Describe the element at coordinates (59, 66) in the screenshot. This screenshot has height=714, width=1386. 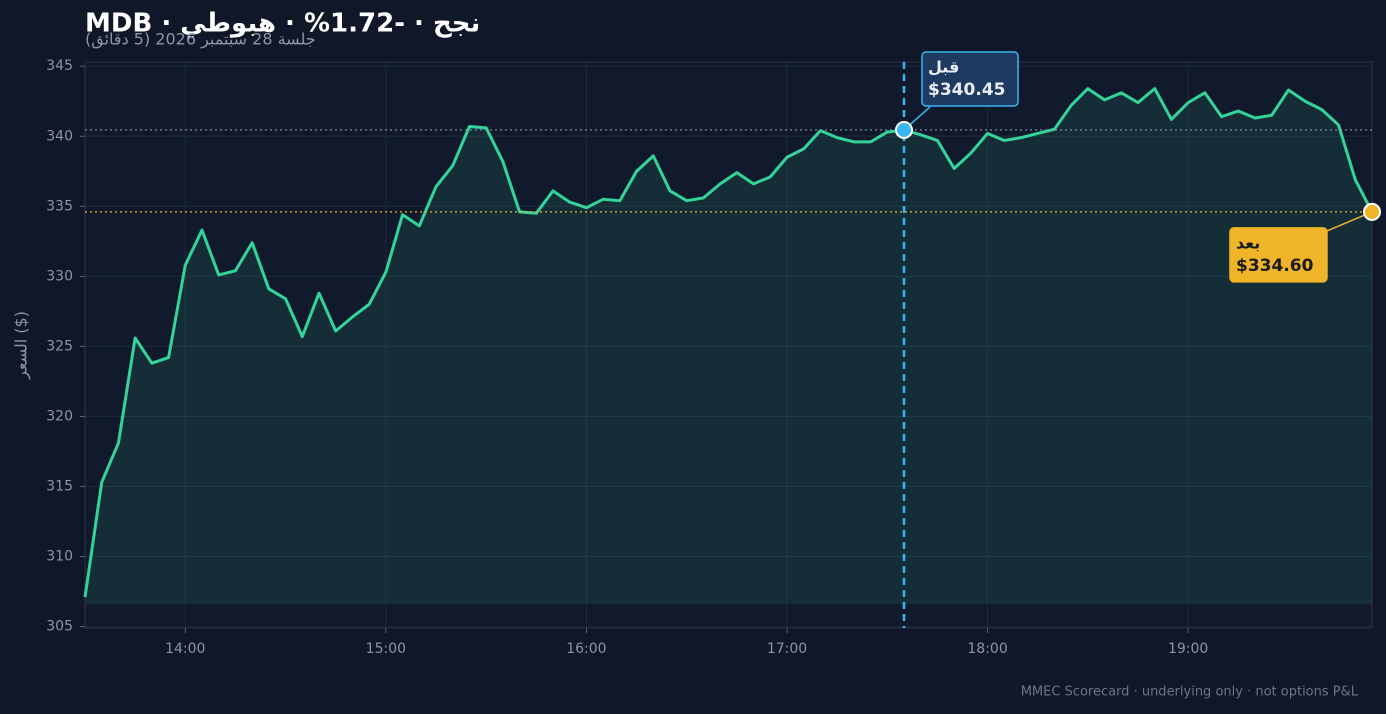
I see `y-tick-label: 345` at that location.